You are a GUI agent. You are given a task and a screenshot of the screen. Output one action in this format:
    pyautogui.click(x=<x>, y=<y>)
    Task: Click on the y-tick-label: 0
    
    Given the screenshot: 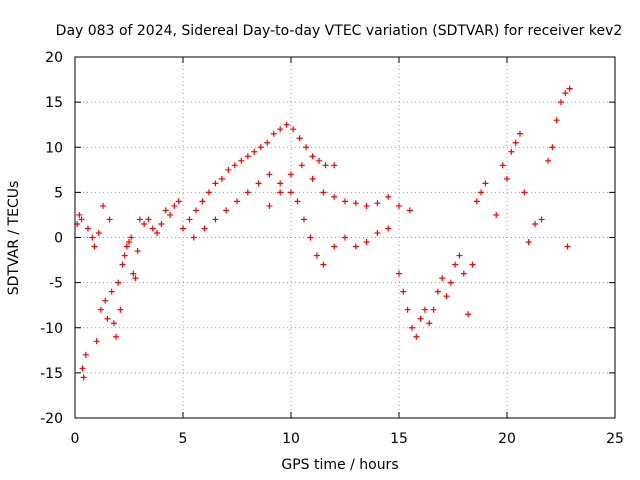 What is the action you would take?
    pyautogui.click(x=58, y=239)
    